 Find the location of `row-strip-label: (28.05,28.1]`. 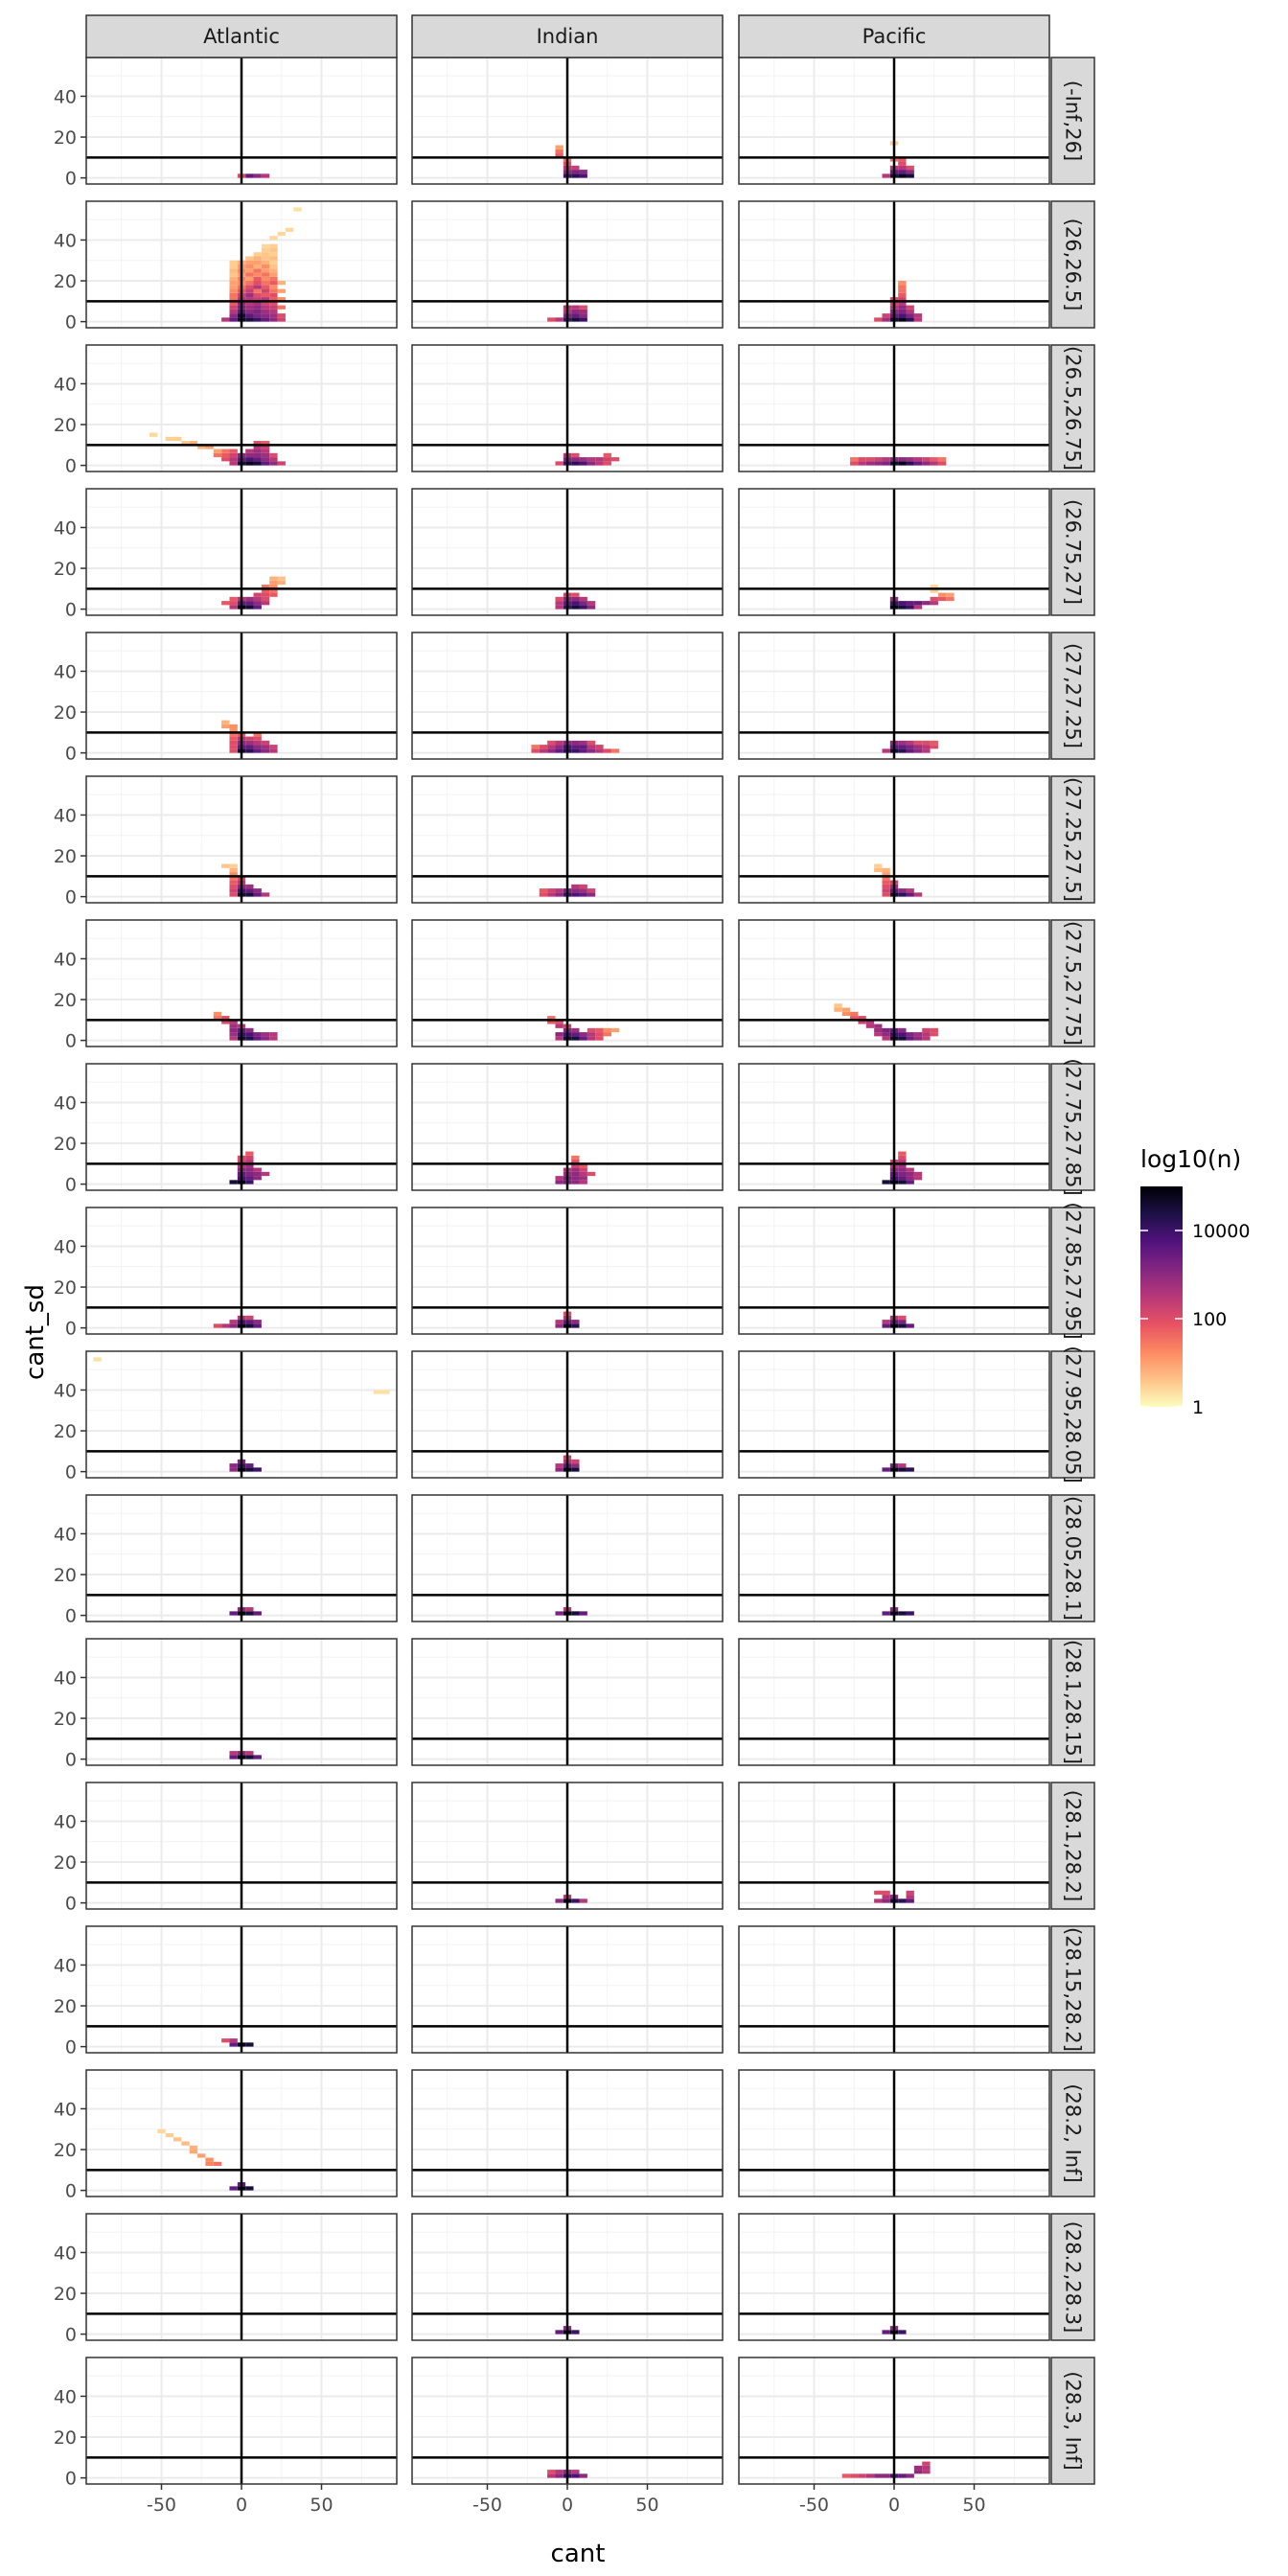

row-strip-label: (28.05,28.1] is located at coordinates (1073, 1558).